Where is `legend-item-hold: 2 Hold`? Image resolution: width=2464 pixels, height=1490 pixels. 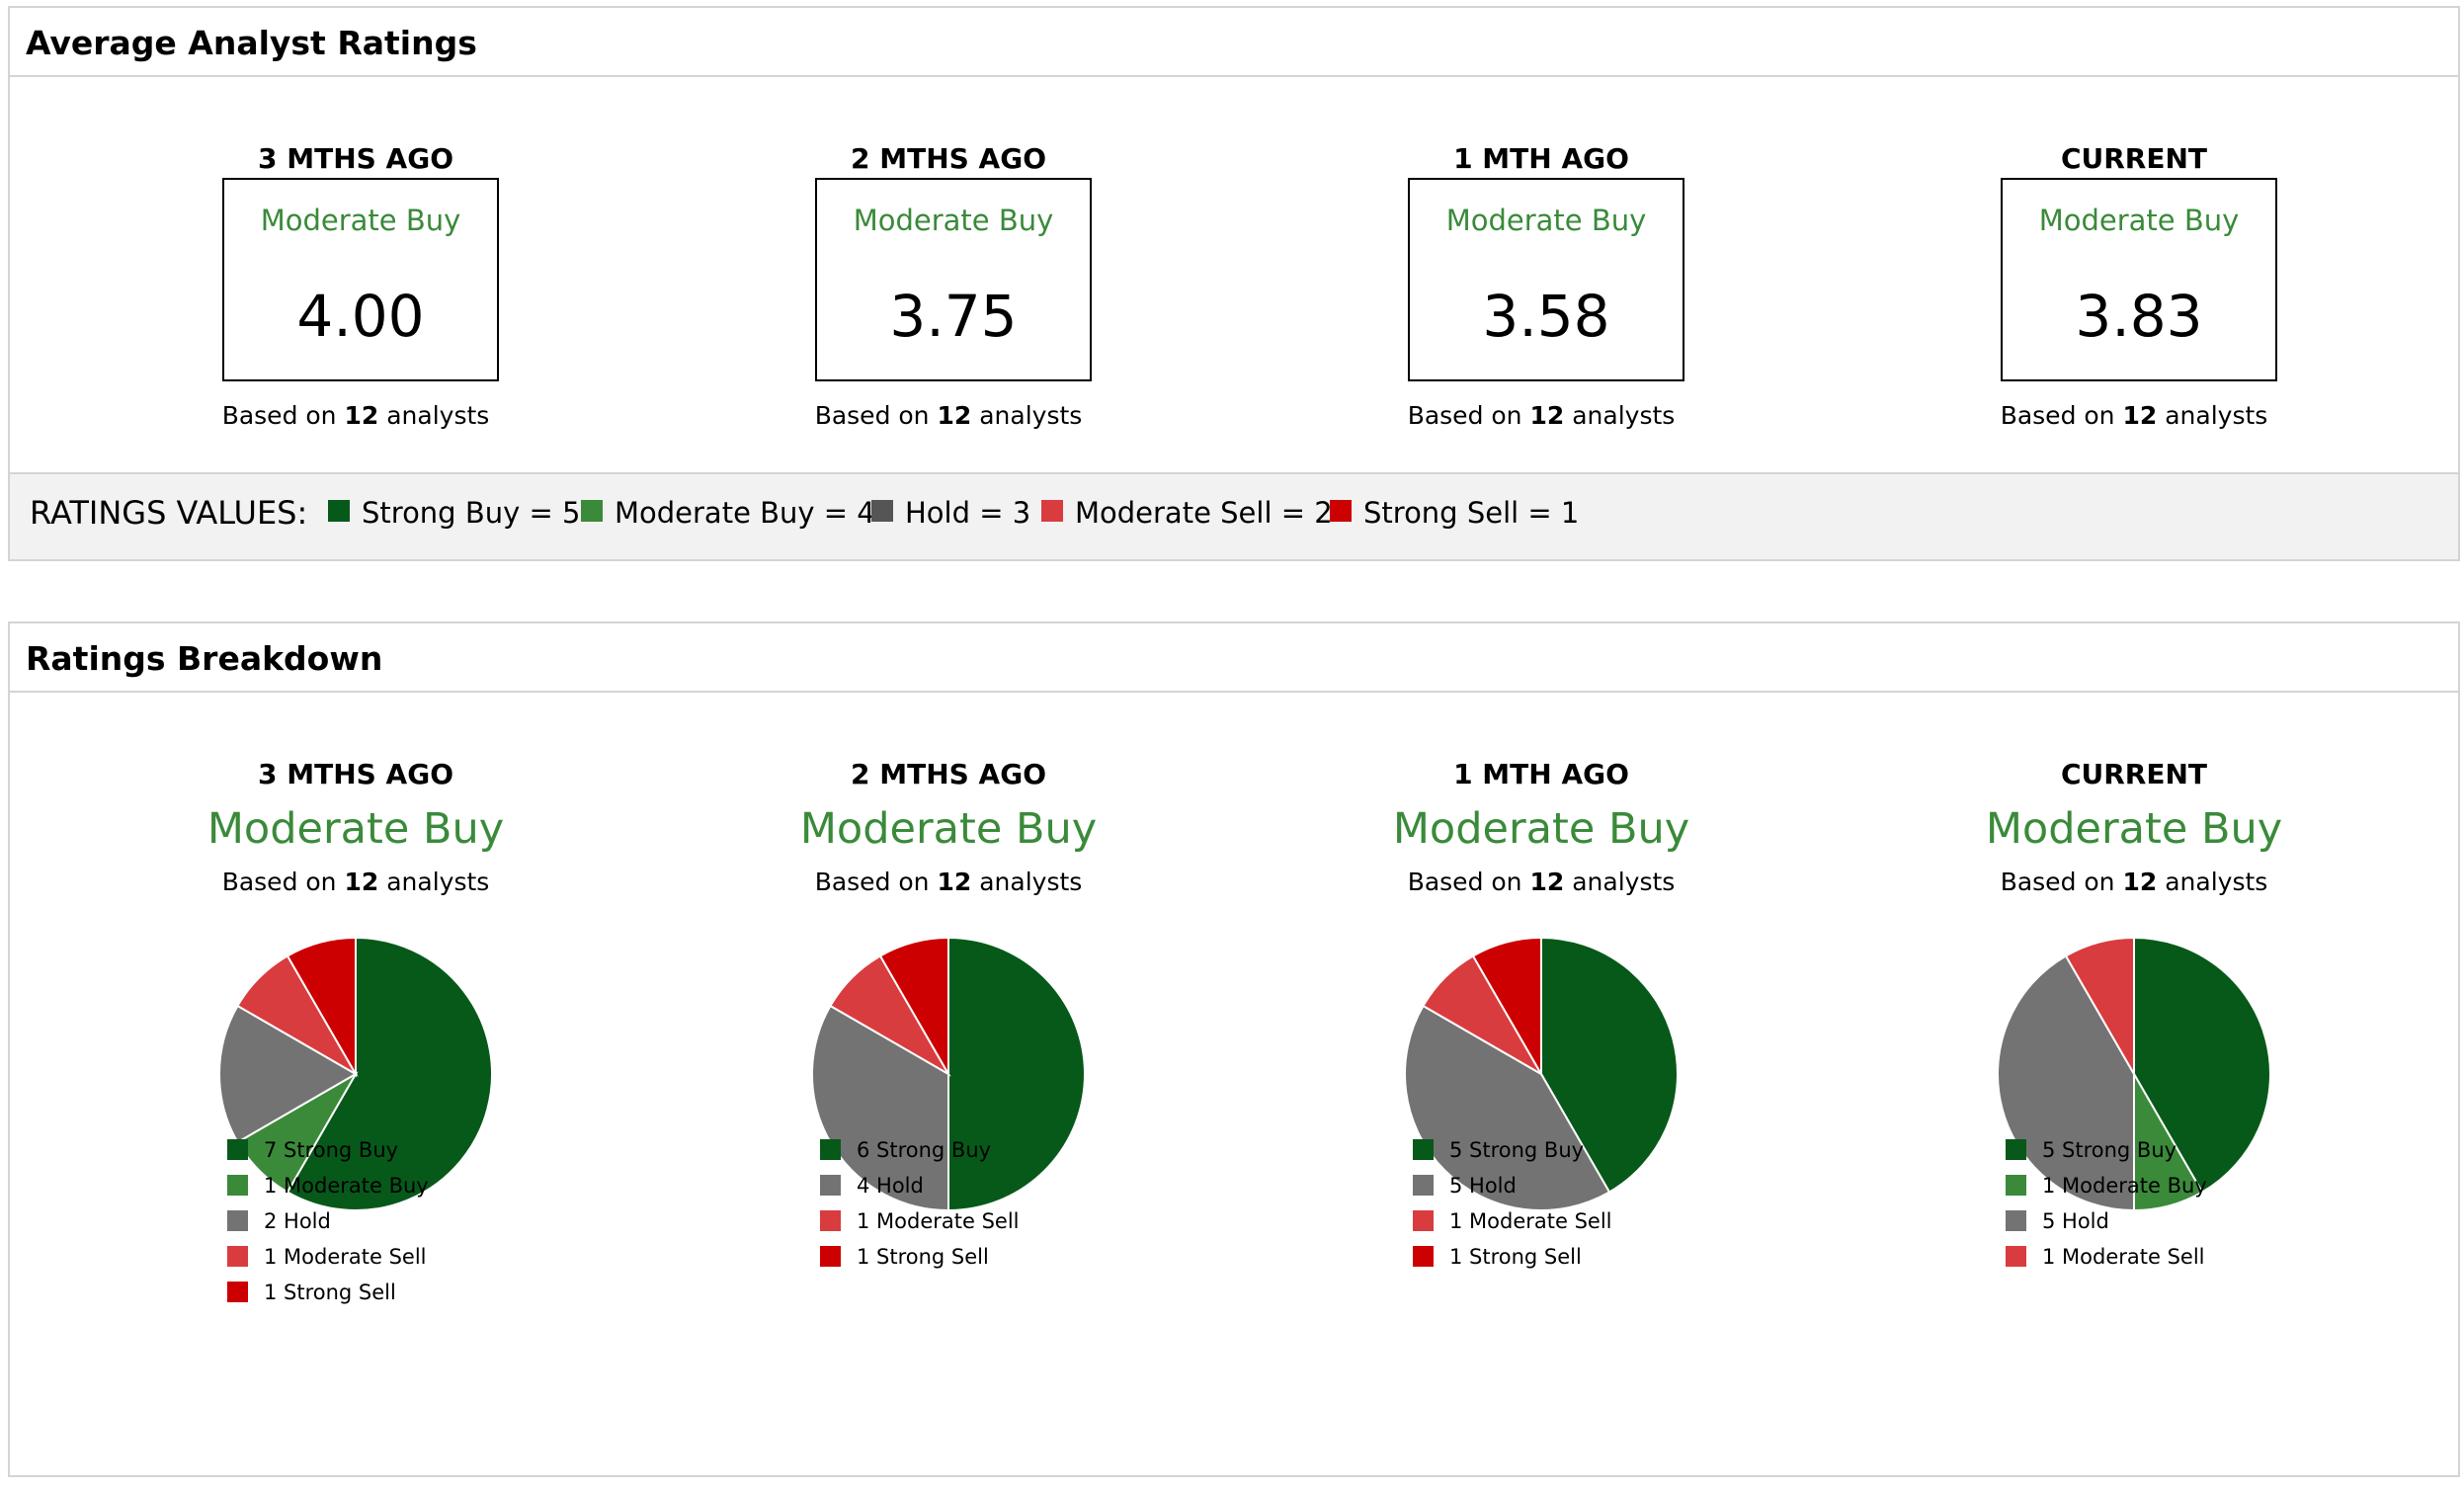
legend-item-hold: 2 Hold is located at coordinates (328, 1227).